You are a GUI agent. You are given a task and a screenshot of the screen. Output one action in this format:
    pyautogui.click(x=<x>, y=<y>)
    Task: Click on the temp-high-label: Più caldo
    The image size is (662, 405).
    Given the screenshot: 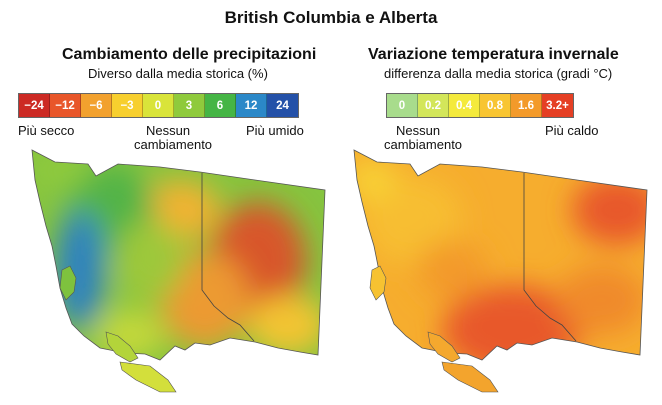 What is the action you would take?
    pyautogui.click(x=572, y=130)
    